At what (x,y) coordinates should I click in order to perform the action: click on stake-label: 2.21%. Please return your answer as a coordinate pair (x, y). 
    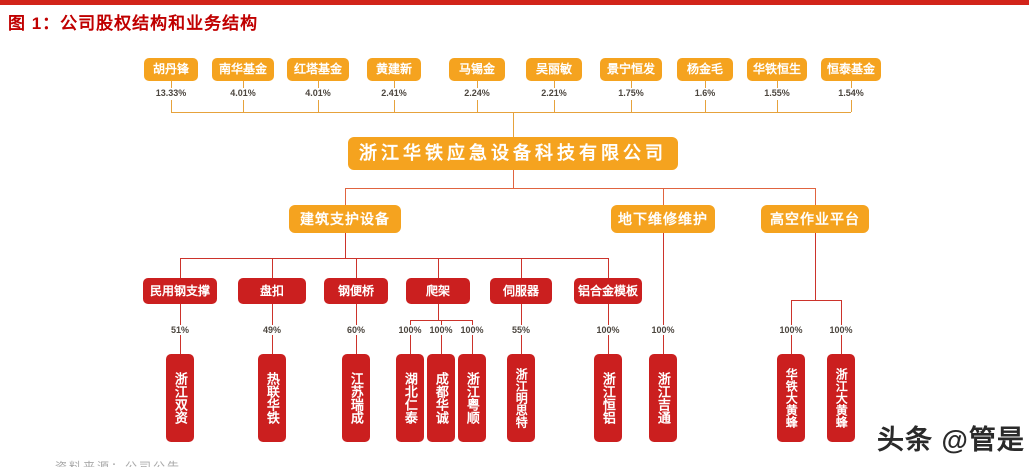
    Looking at the image, I should click on (554, 93).